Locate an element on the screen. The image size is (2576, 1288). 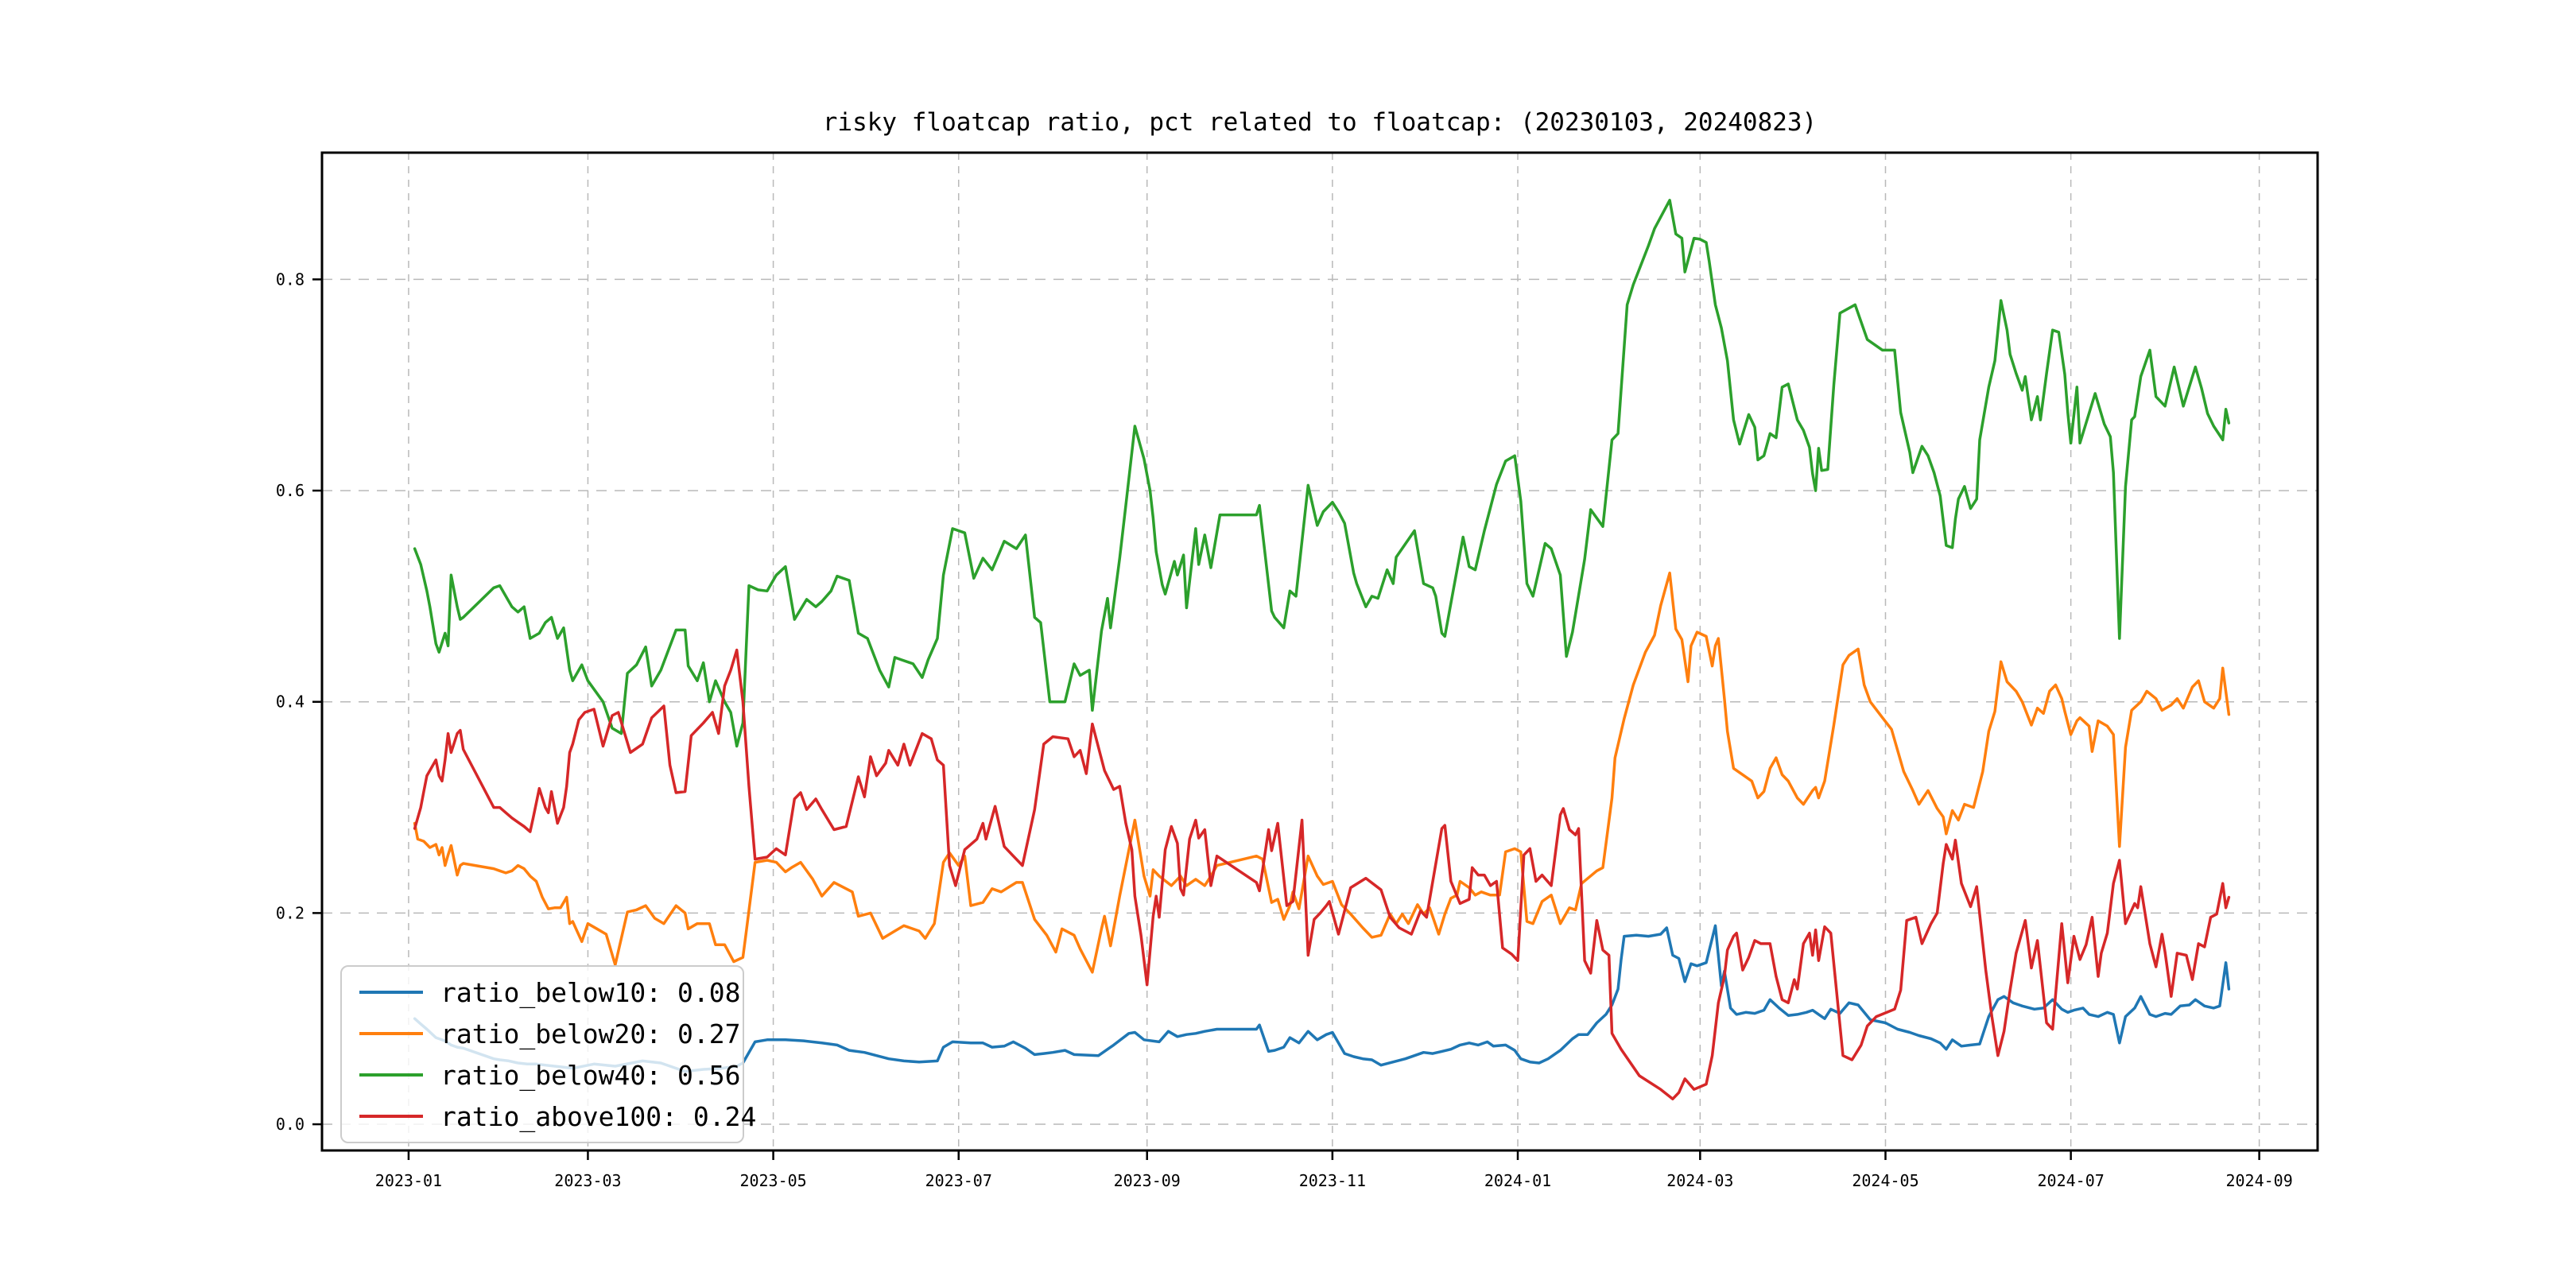
series-ratio_below10 is located at coordinates (1322, 999).